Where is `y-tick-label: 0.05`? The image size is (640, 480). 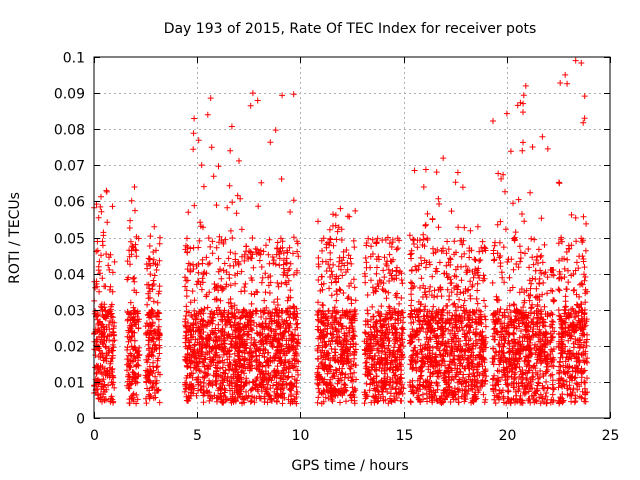 y-tick-label: 0.05 is located at coordinates (69, 240).